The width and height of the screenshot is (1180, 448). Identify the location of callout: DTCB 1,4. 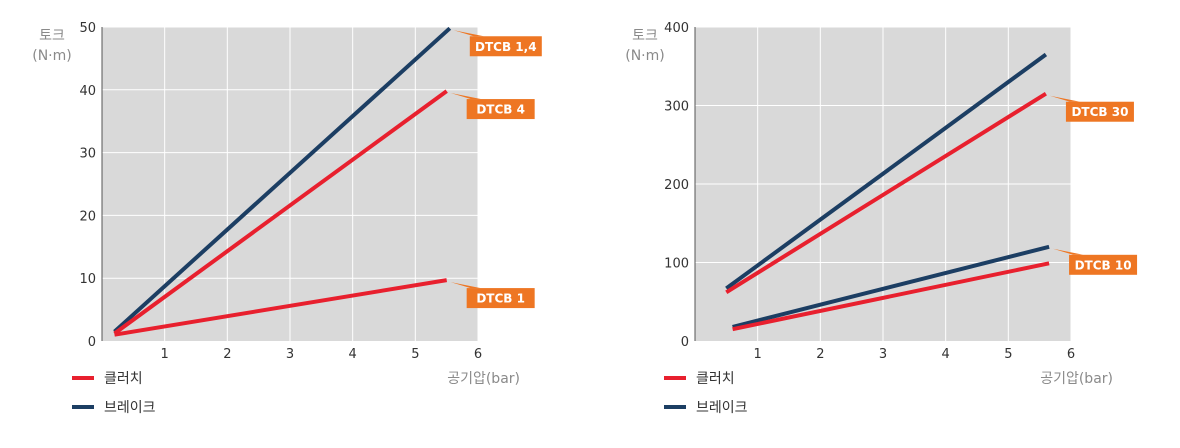
(497, 43).